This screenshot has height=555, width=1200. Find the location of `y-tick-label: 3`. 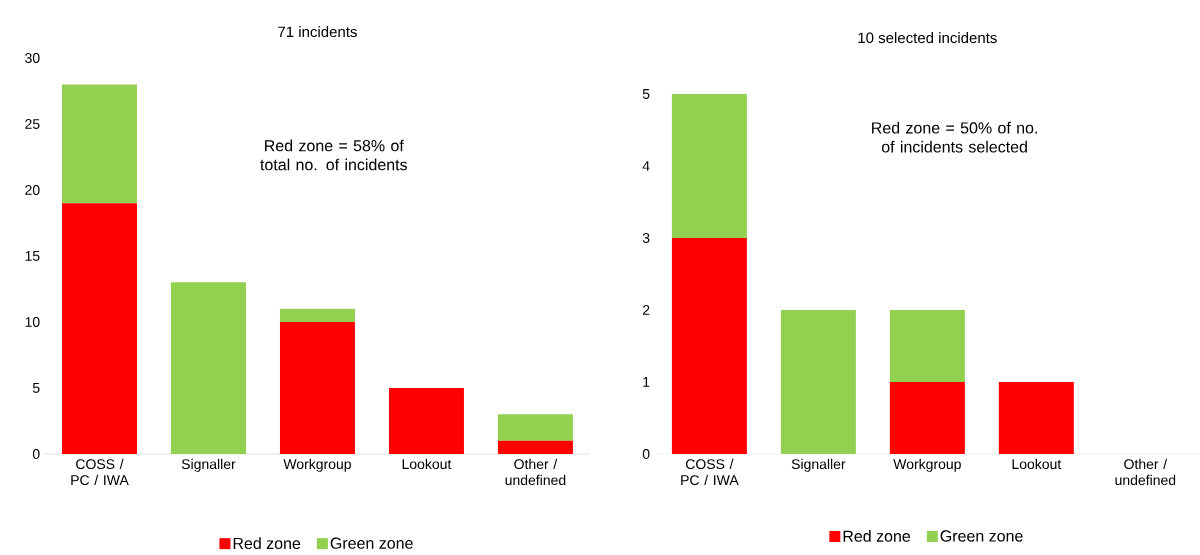

y-tick-label: 3 is located at coordinates (646, 238).